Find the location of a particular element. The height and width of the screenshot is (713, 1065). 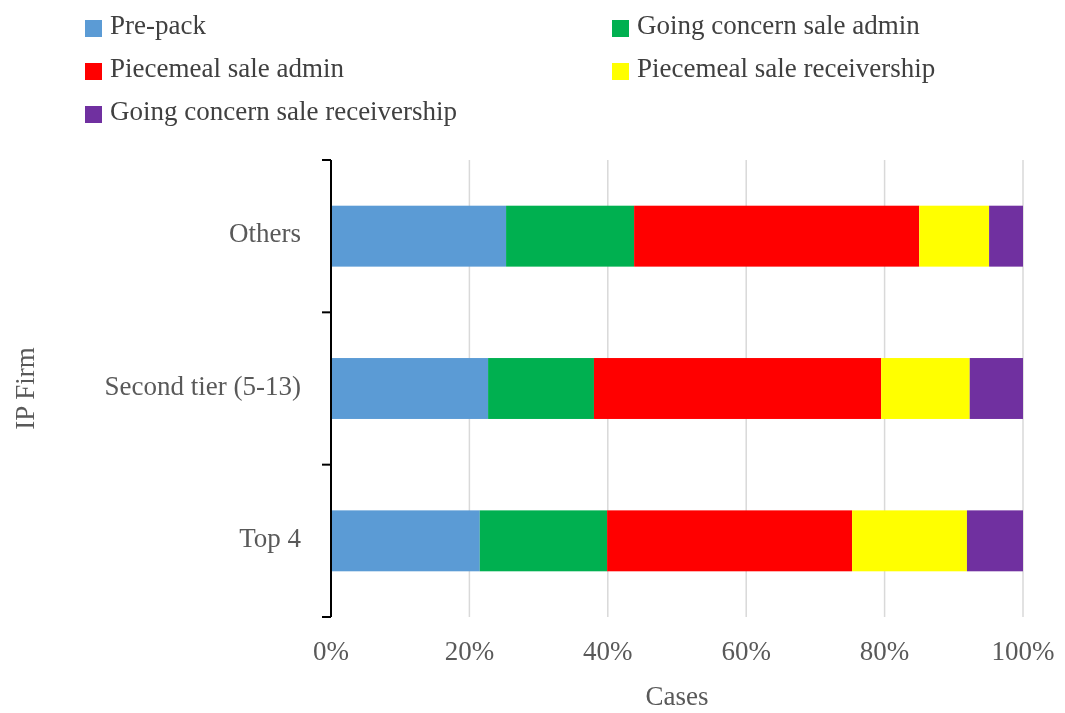

y-axis-title: IP Firm is located at coordinates (25, 388).